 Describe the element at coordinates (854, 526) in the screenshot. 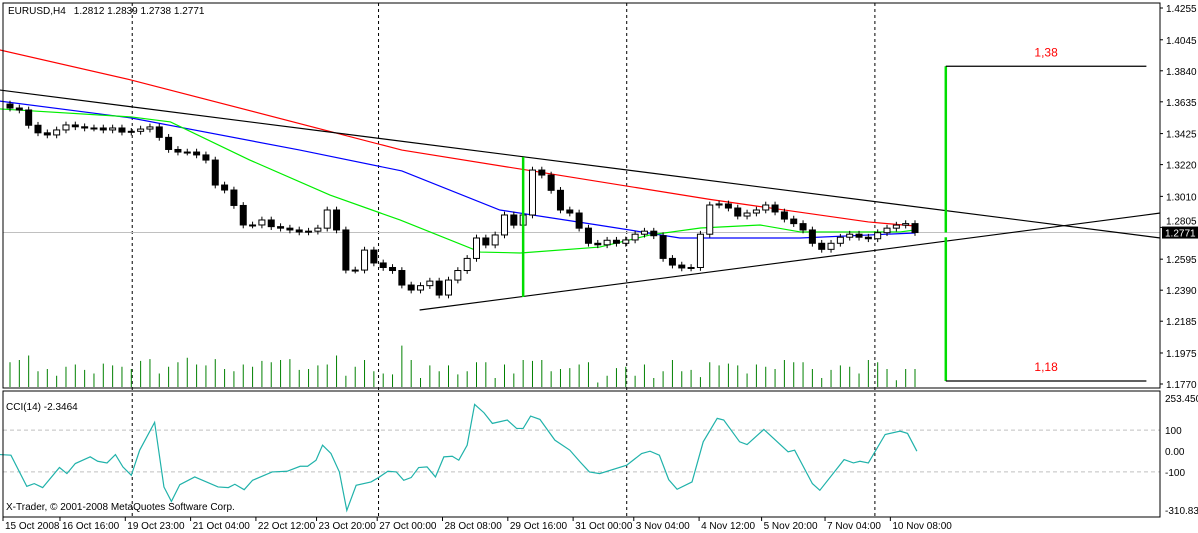

I see `time-axis-label: 7 Nov 04:00` at that location.